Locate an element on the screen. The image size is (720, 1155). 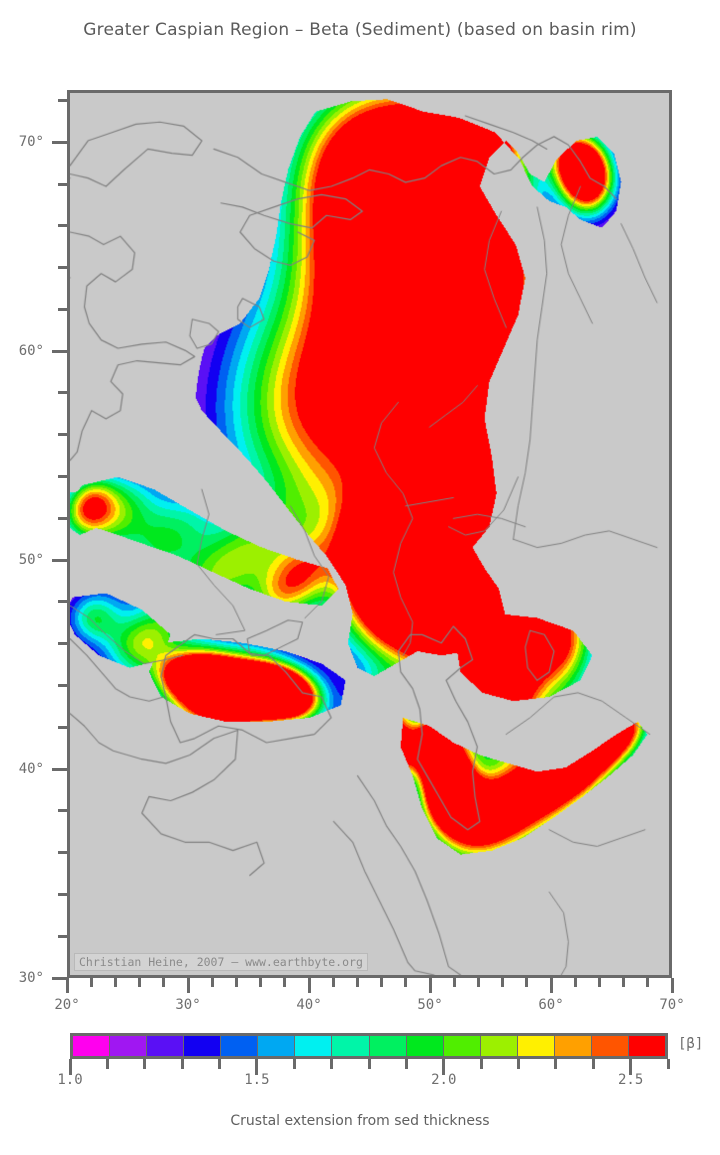
colorbar-tick-label-1.0: 1.0 is located at coordinates (70, 1080).